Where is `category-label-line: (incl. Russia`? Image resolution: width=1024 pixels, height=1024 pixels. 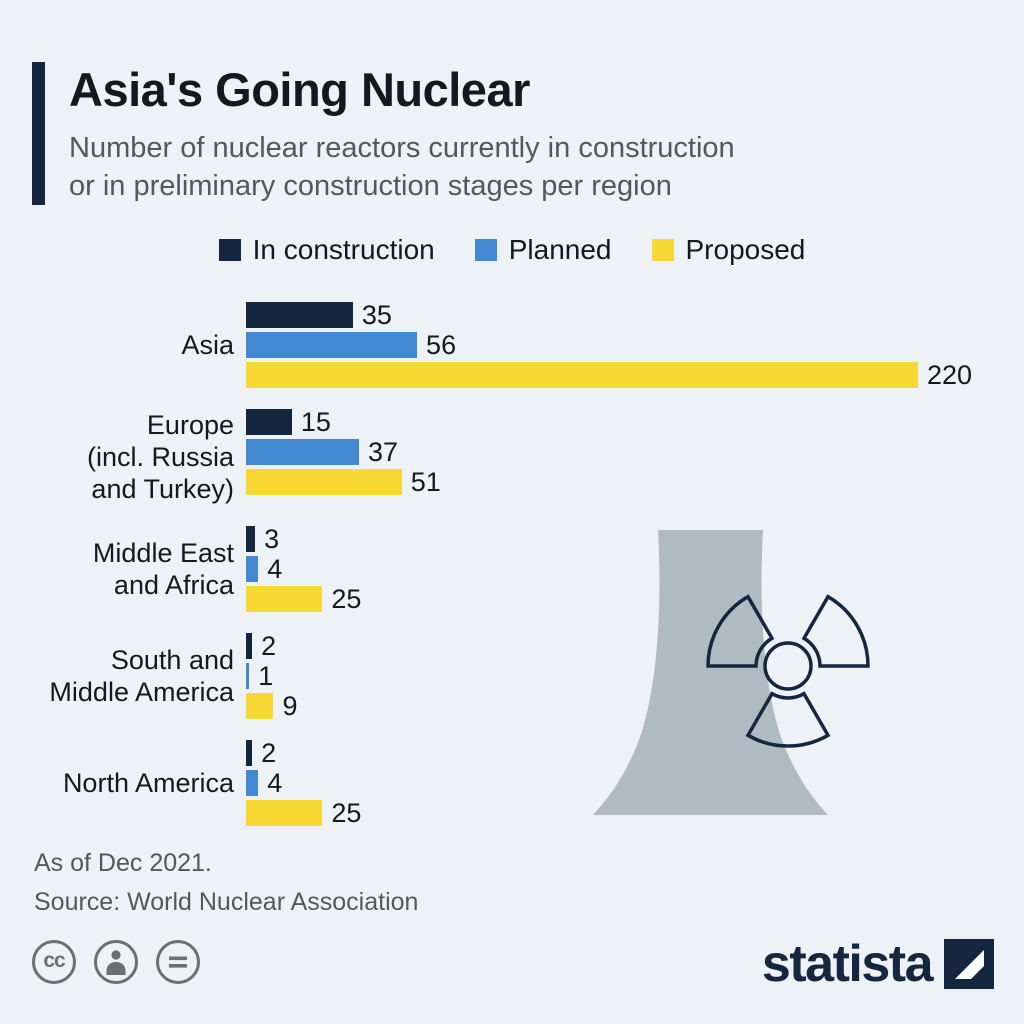
category-label-line: (incl. Russia is located at coordinates (160, 457).